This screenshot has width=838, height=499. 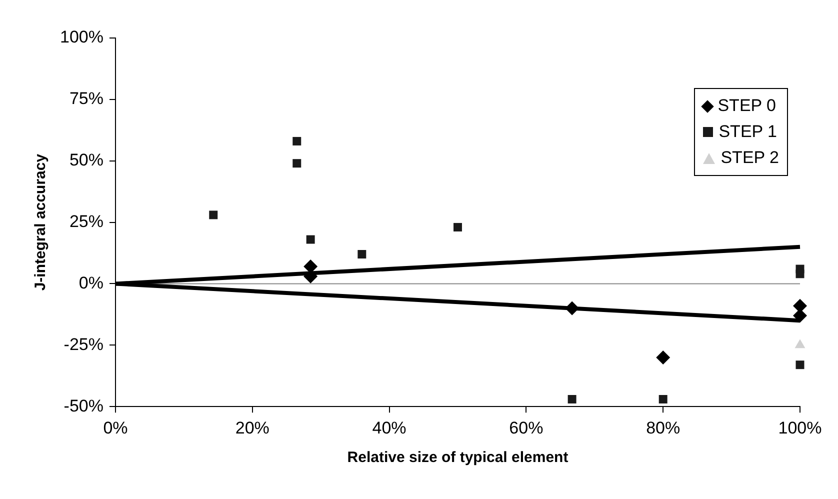 I want to click on x-tick-label: 20%, so click(x=252, y=428).